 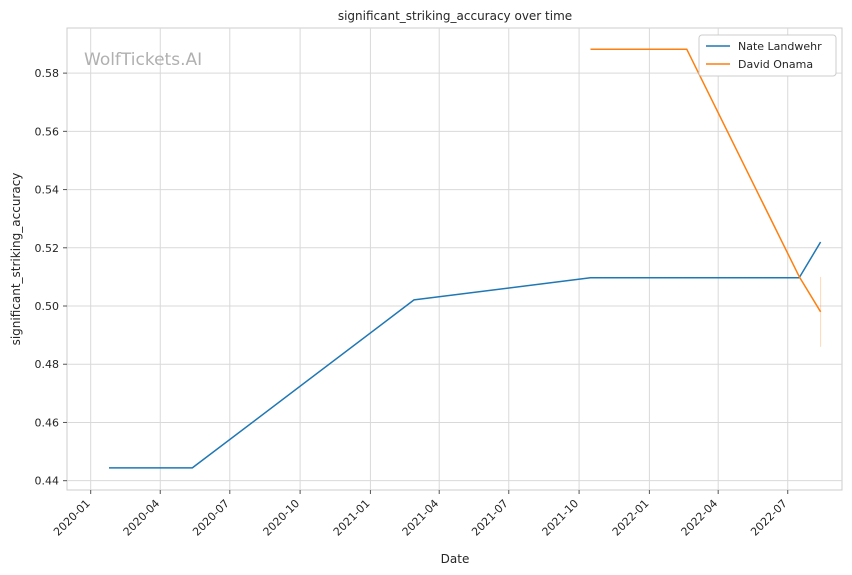 What do you see at coordinates (455, 16) in the screenshot?
I see `chart-title: significant_striking_accuracy over time` at bounding box center [455, 16].